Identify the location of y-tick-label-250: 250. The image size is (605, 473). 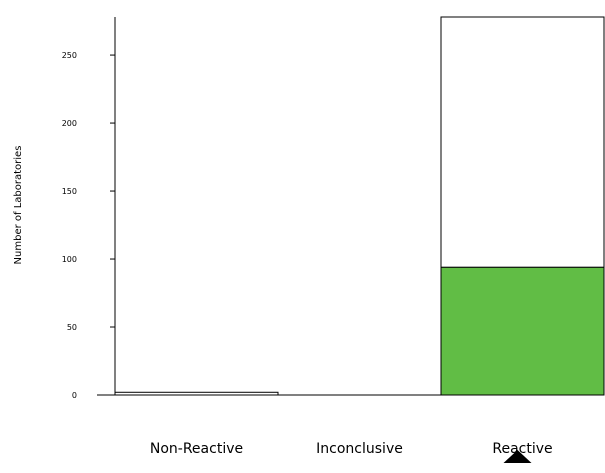
(69, 55).